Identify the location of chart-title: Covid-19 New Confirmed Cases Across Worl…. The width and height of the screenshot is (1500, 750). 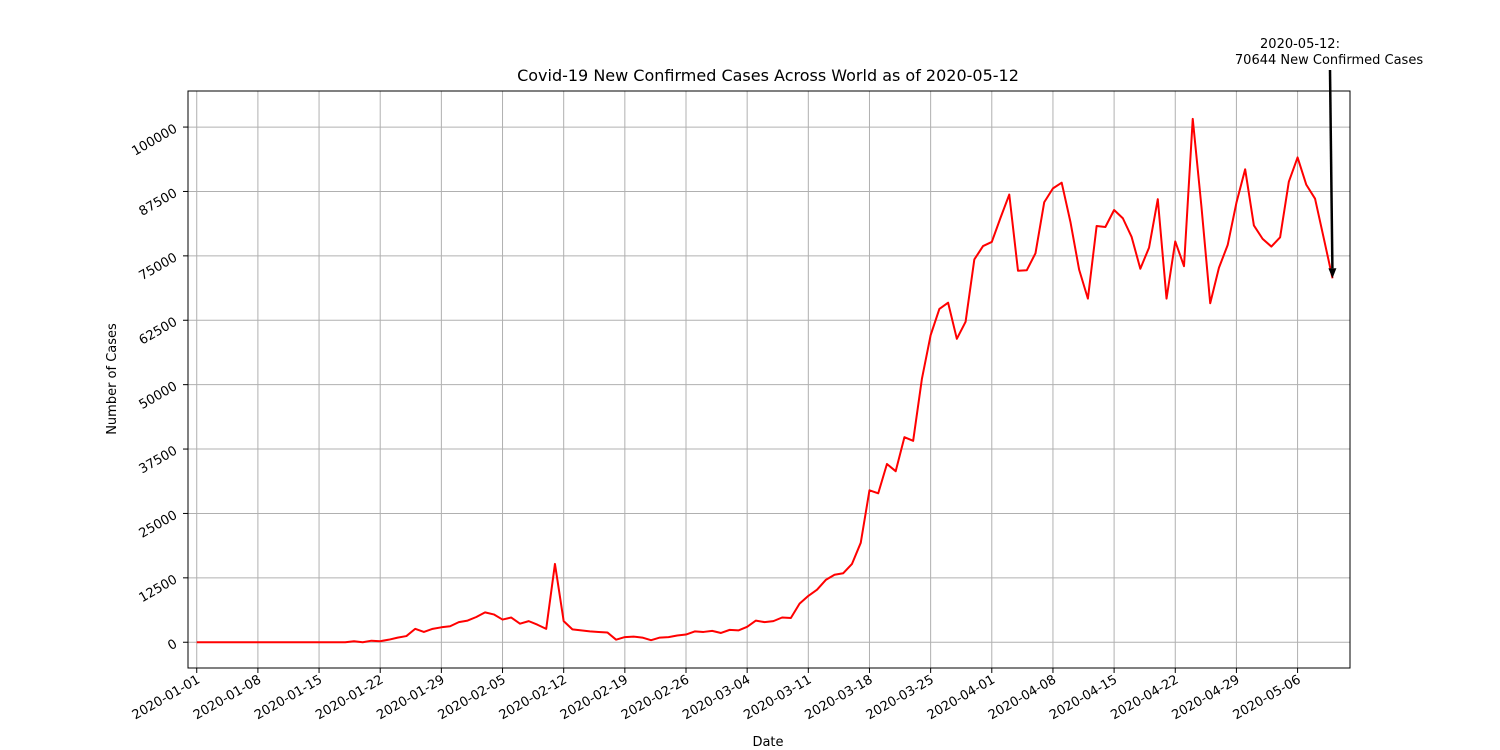
(768, 75).